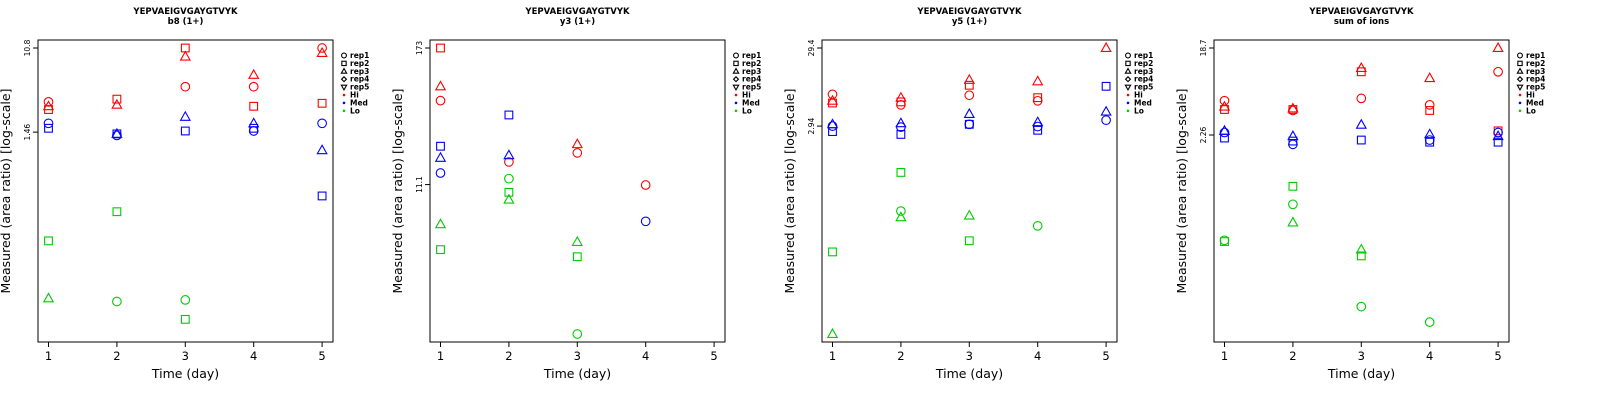 The image size is (1600, 400). What do you see at coordinates (577, 22) in the screenshot?
I see `chart-subtitle: y3 (1+)` at bounding box center [577, 22].